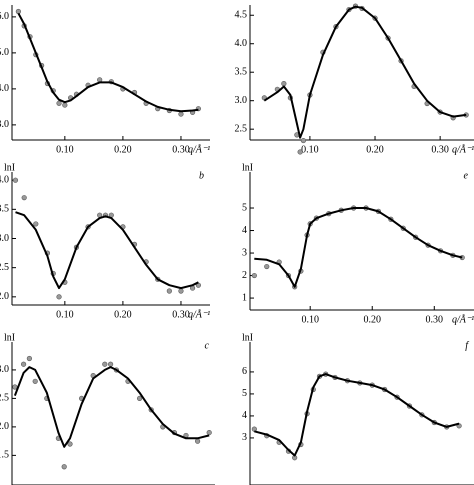  Describe the element at coordinates (466, 175) in the screenshot. I see `panel-label: e` at that location.